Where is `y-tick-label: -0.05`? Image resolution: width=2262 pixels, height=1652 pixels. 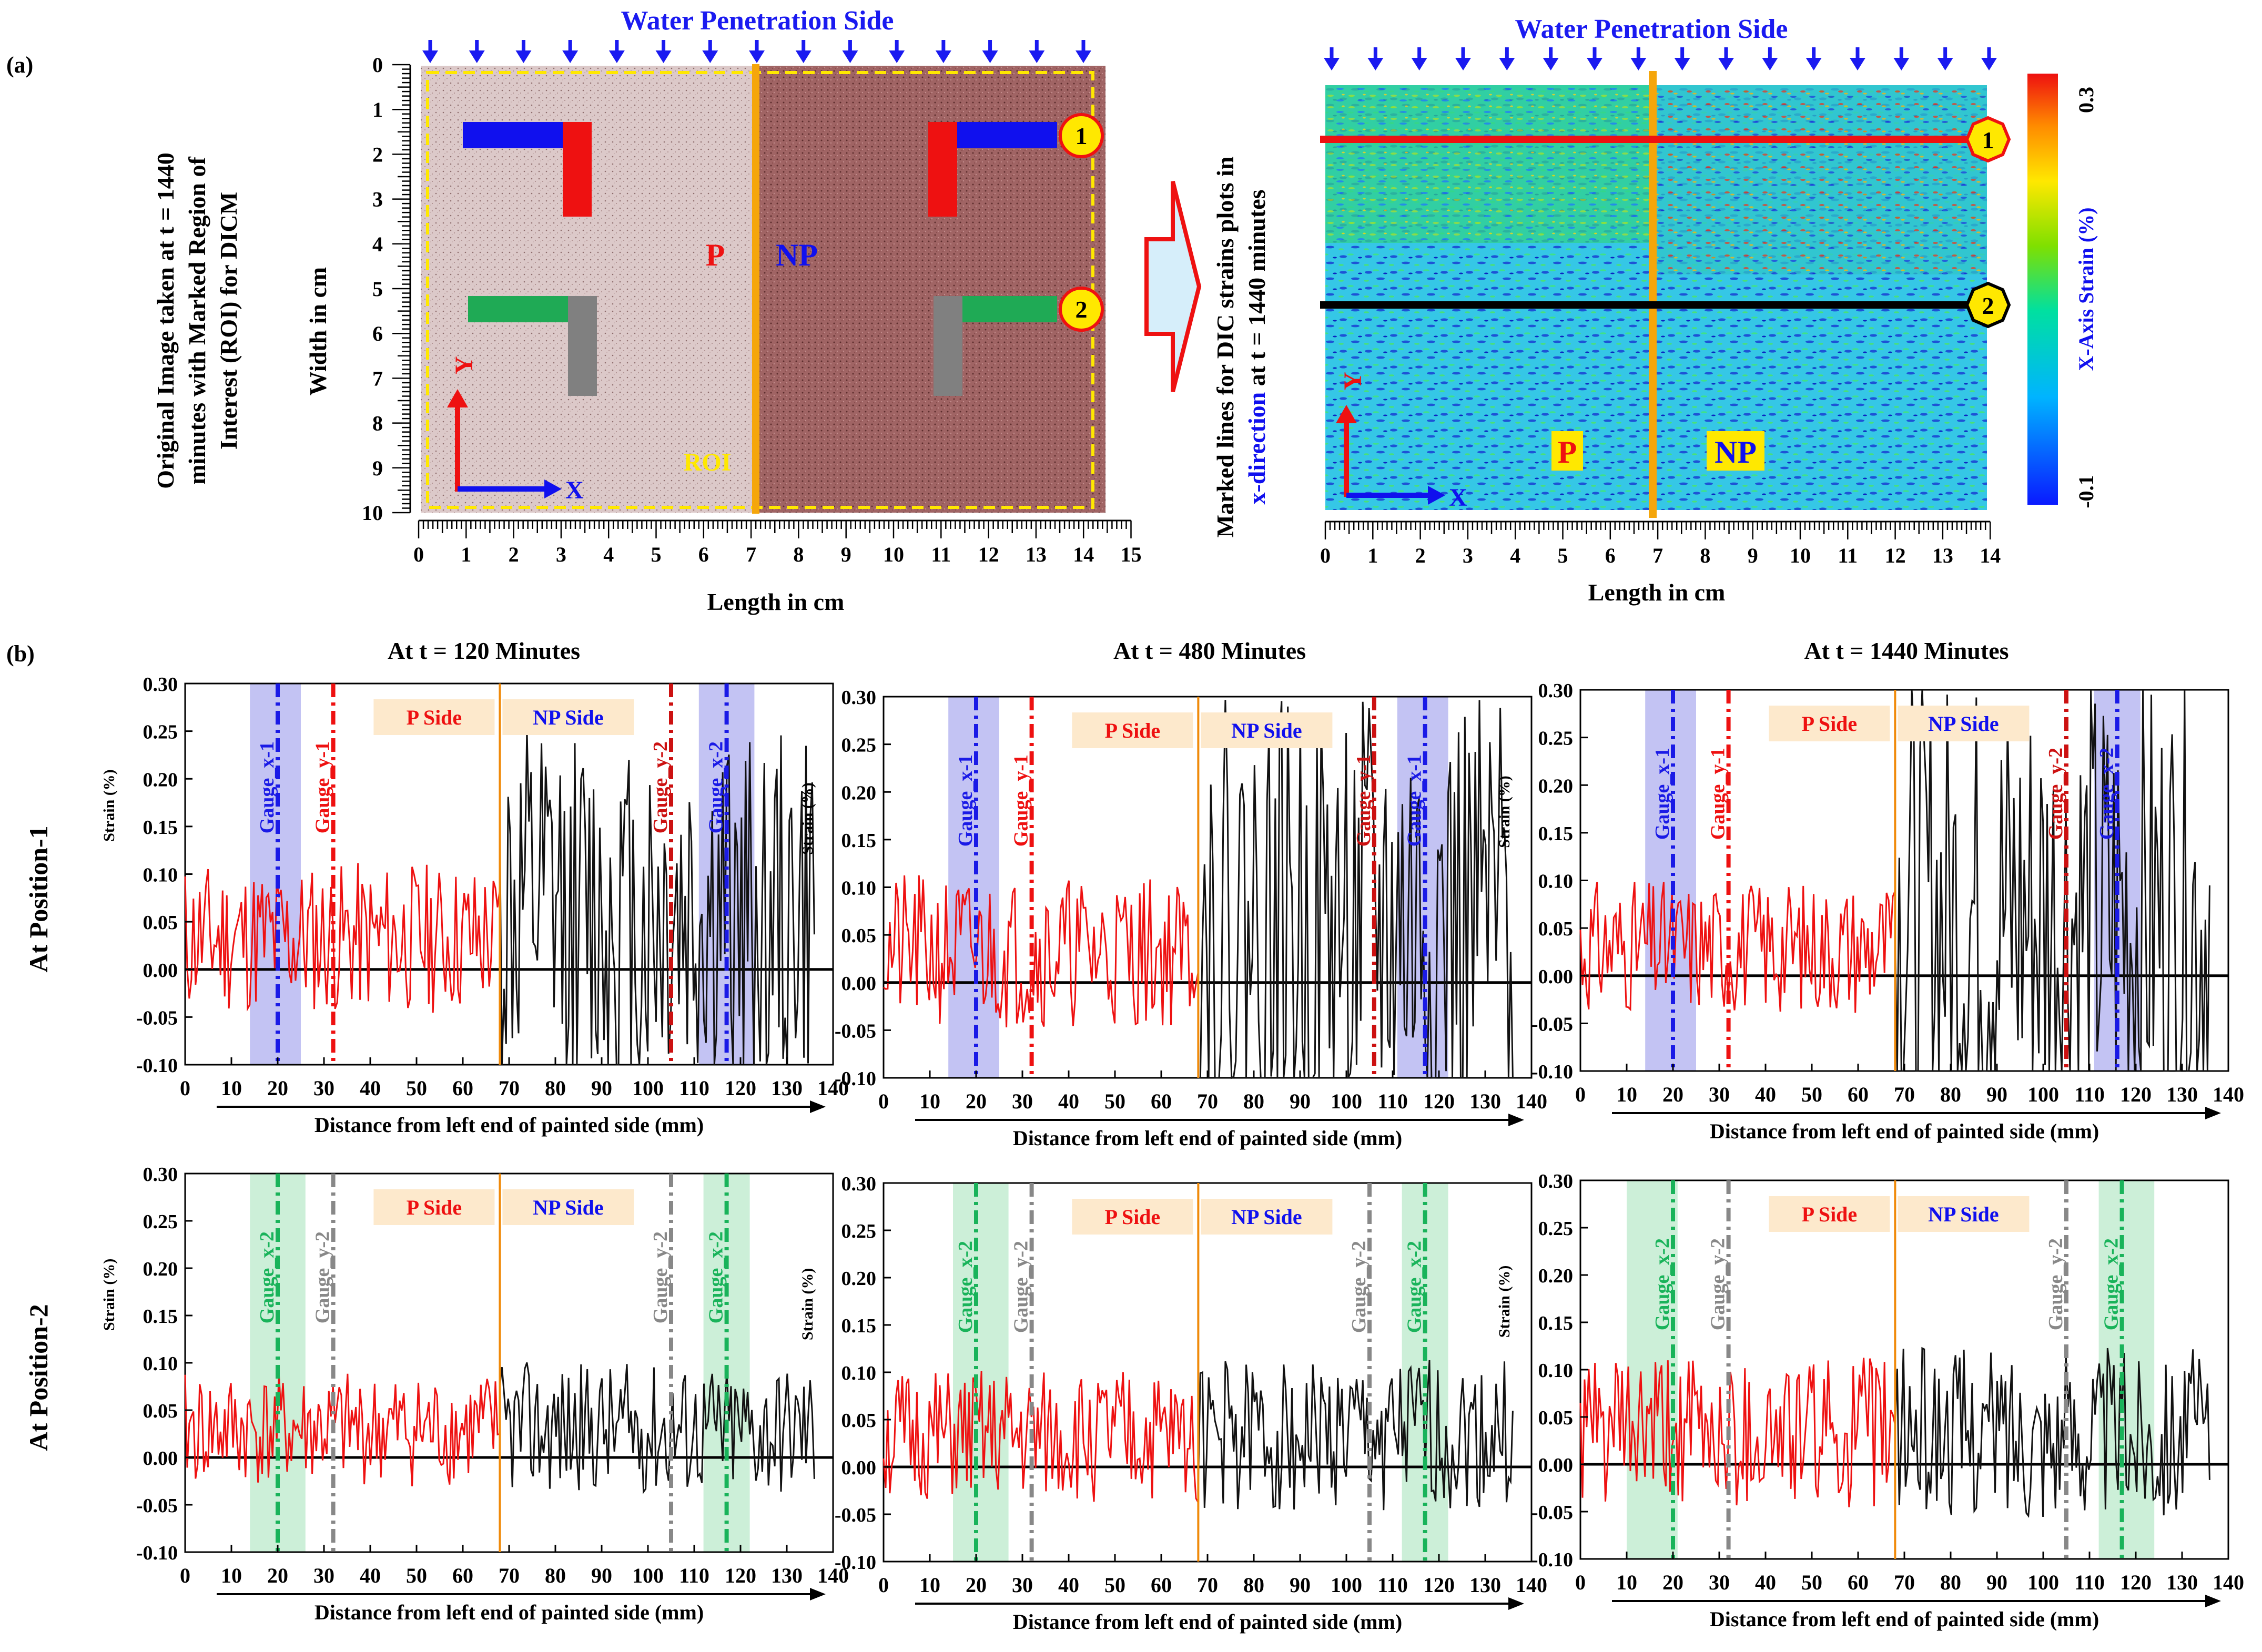 y-tick-label: -0.05 is located at coordinates (157, 1506).